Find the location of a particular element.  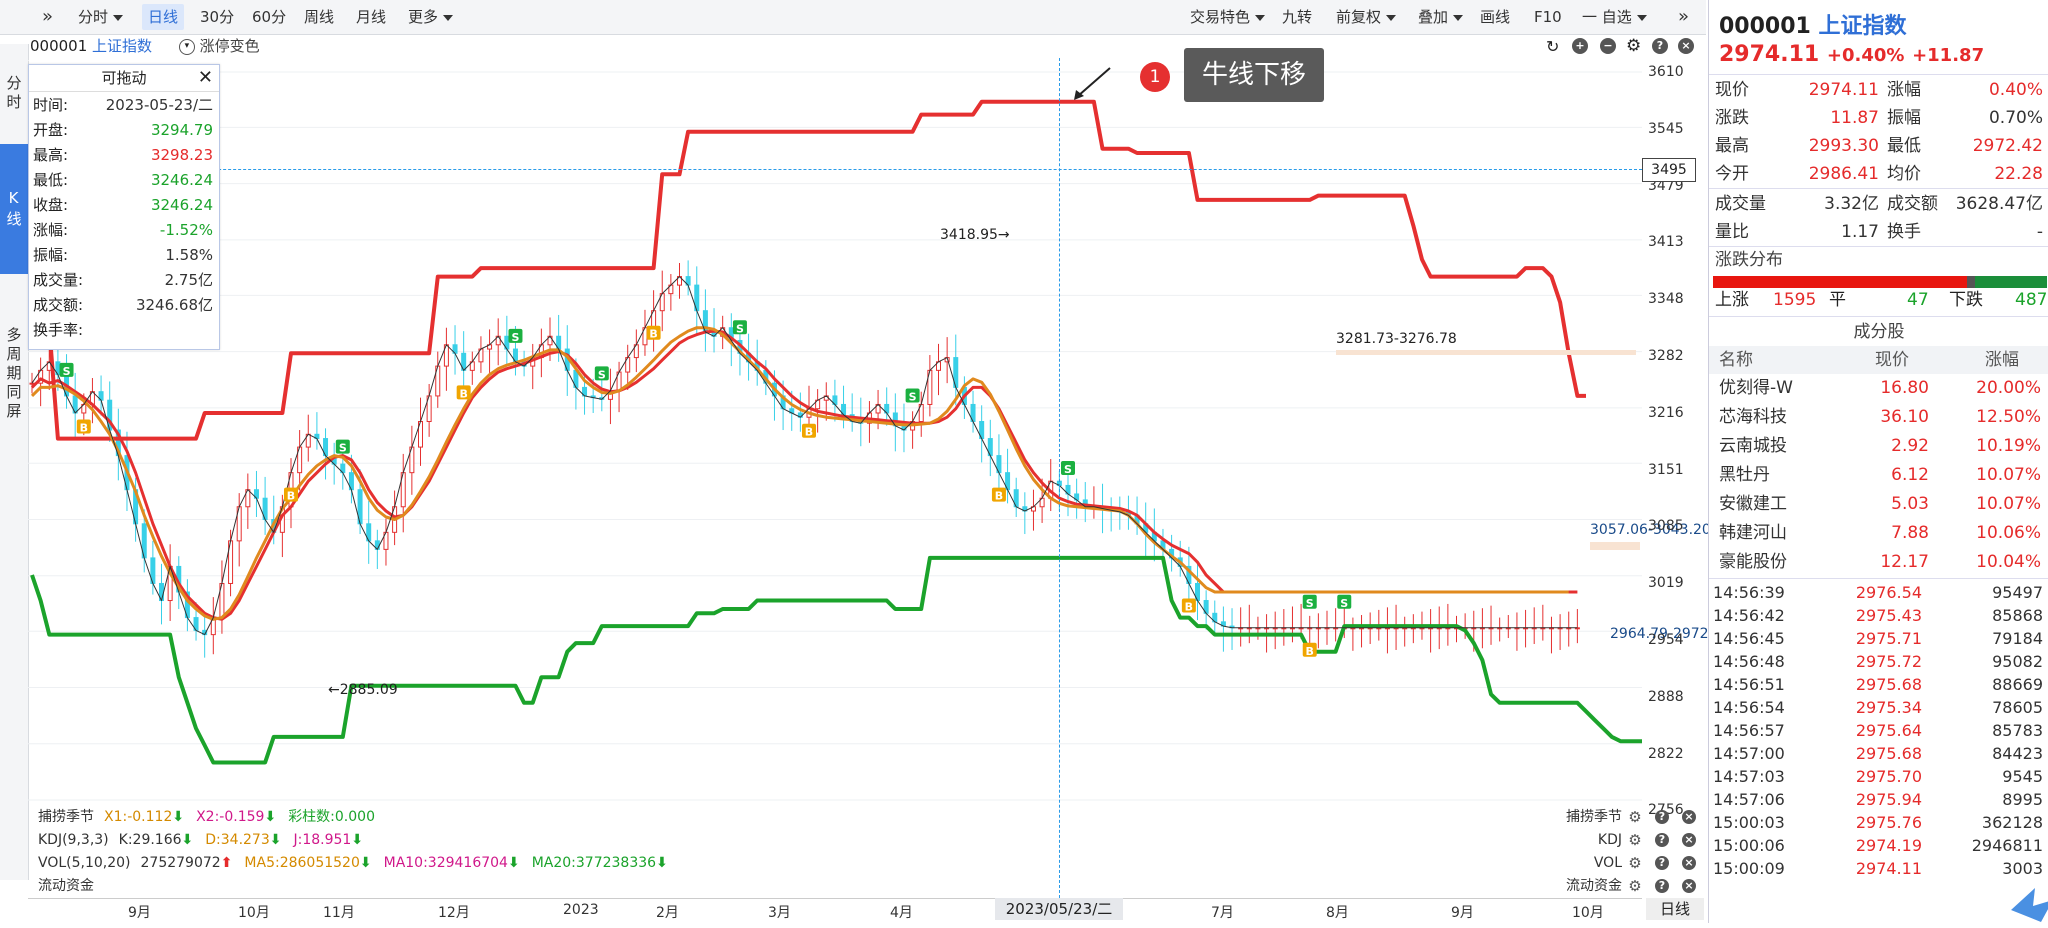

info-value: 2.75亿 is located at coordinates (188, 280).